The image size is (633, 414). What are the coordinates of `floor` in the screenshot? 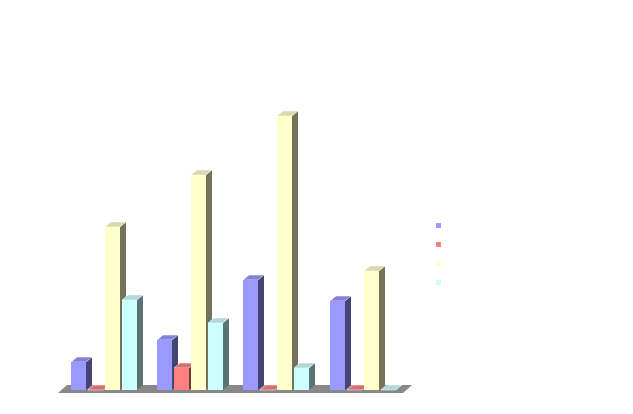 It's located at (235, 389).